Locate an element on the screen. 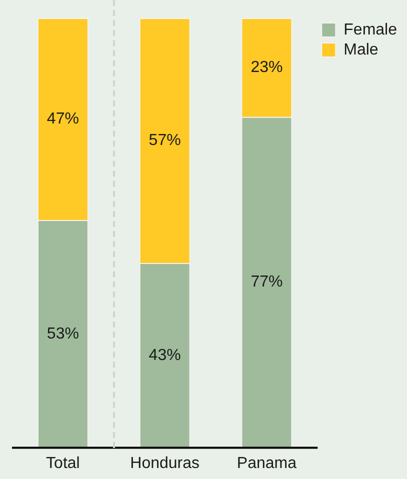 This screenshot has height=479, width=407. x-tick-label: Honduras is located at coordinates (165, 463).